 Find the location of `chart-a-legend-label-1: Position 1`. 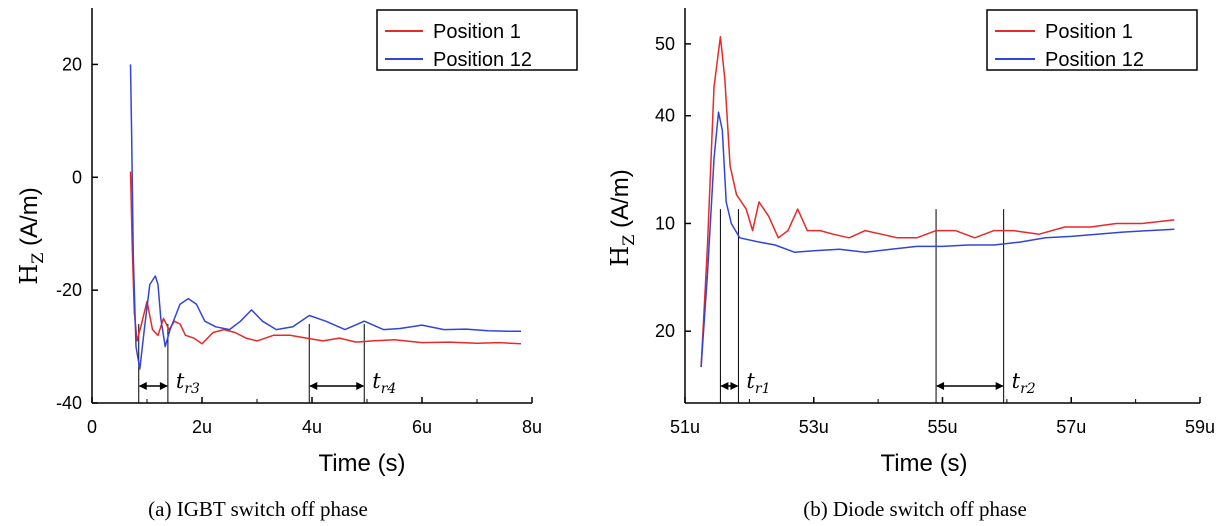

chart-a-legend-label-1: Position 1 is located at coordinates (477, 32).